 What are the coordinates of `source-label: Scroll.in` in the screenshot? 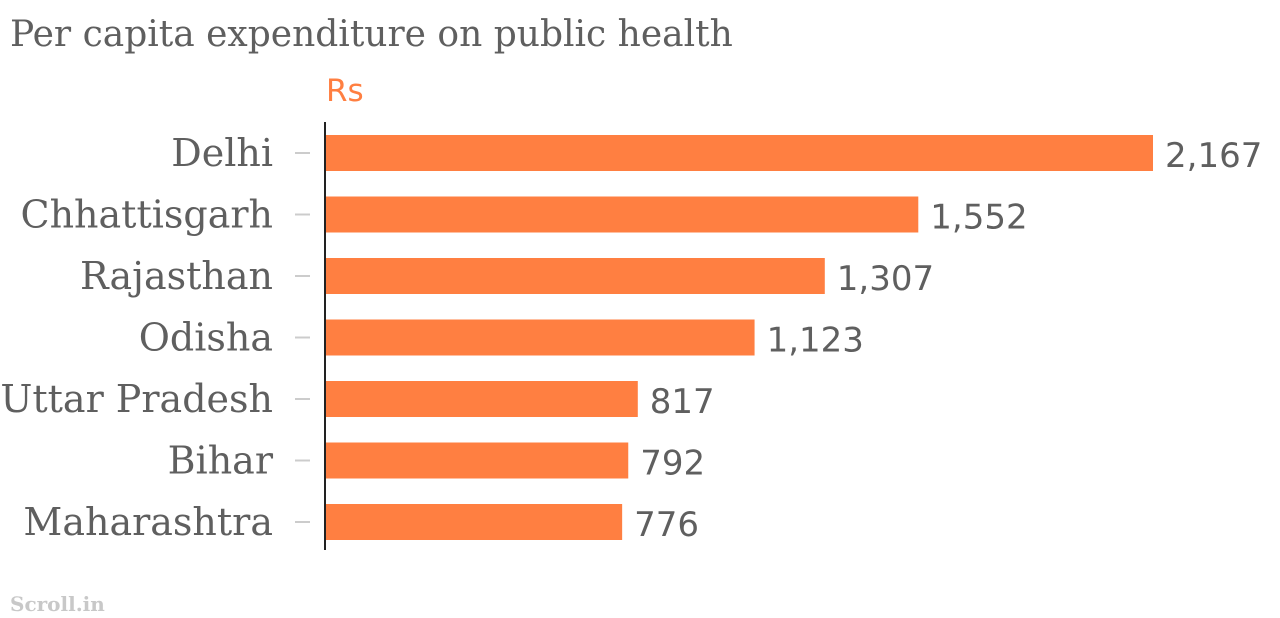 It's located at (57, 604).